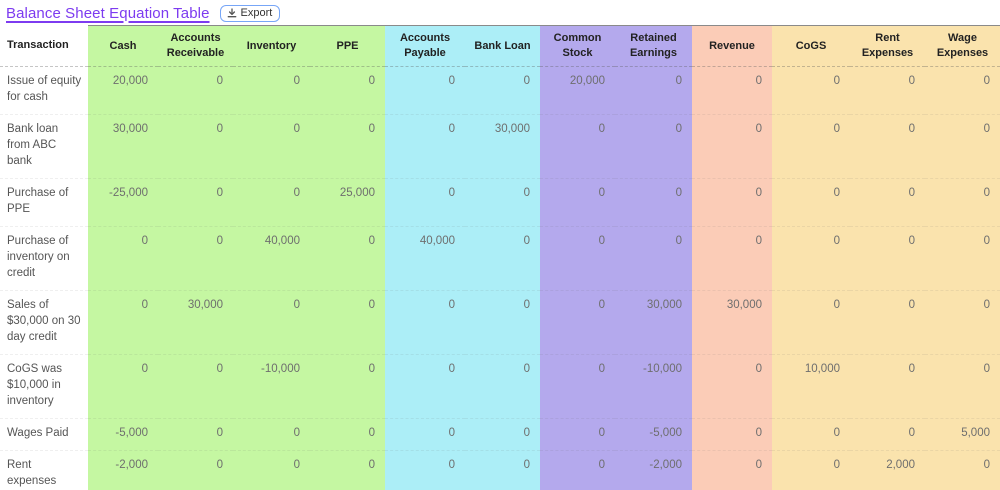 The image size is (1000, 490). Describe the element at coordinates (732, 46) in the screenshot. I see `column-header: Revenue` at that location.